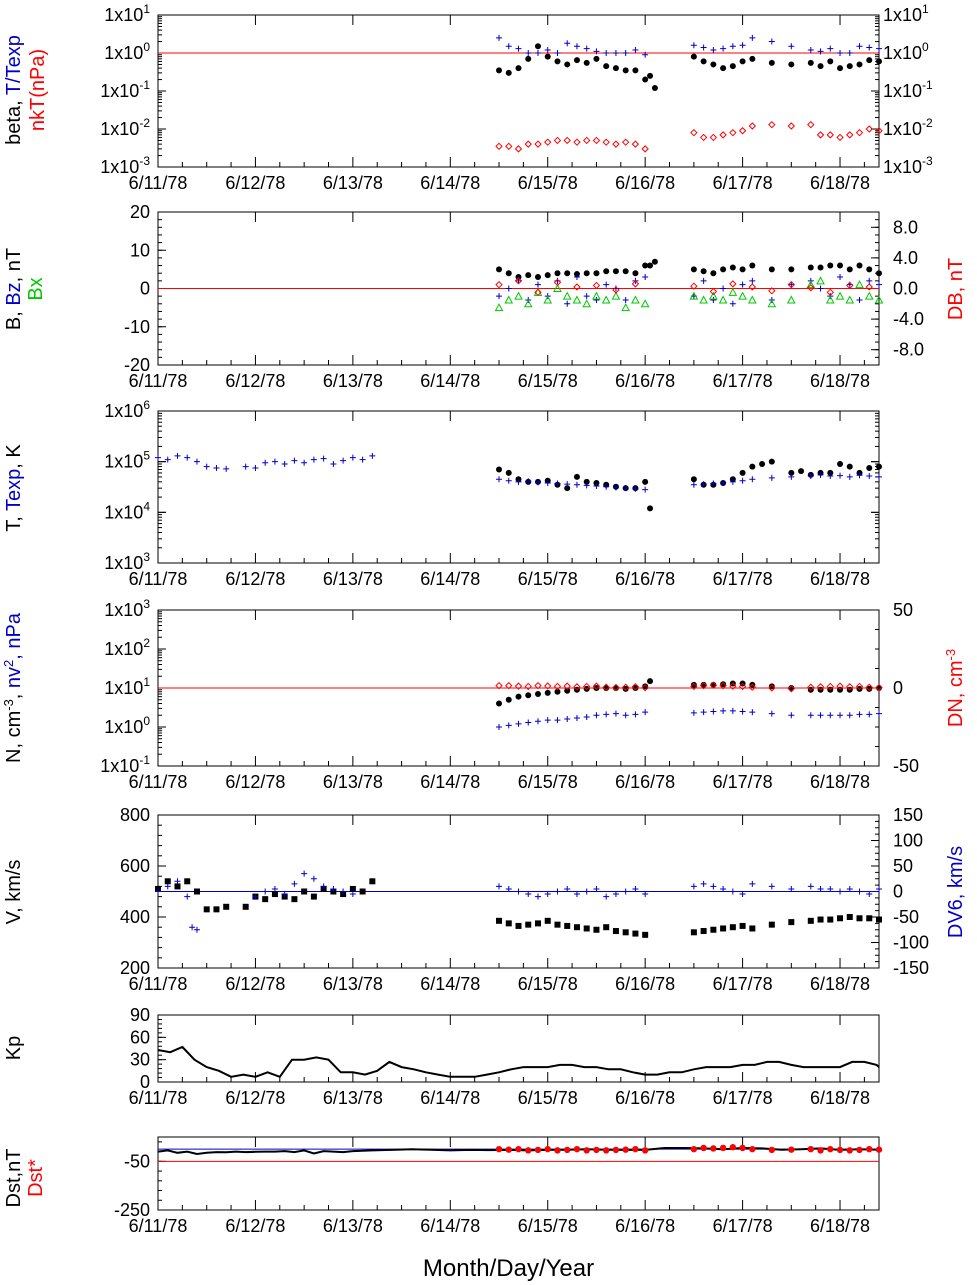 This screenshot has height=1285, width=977. What do you see at coordinates (518, 1062) in the screenshot?
I see `line-Kp` at bounding box center [518, 1062].